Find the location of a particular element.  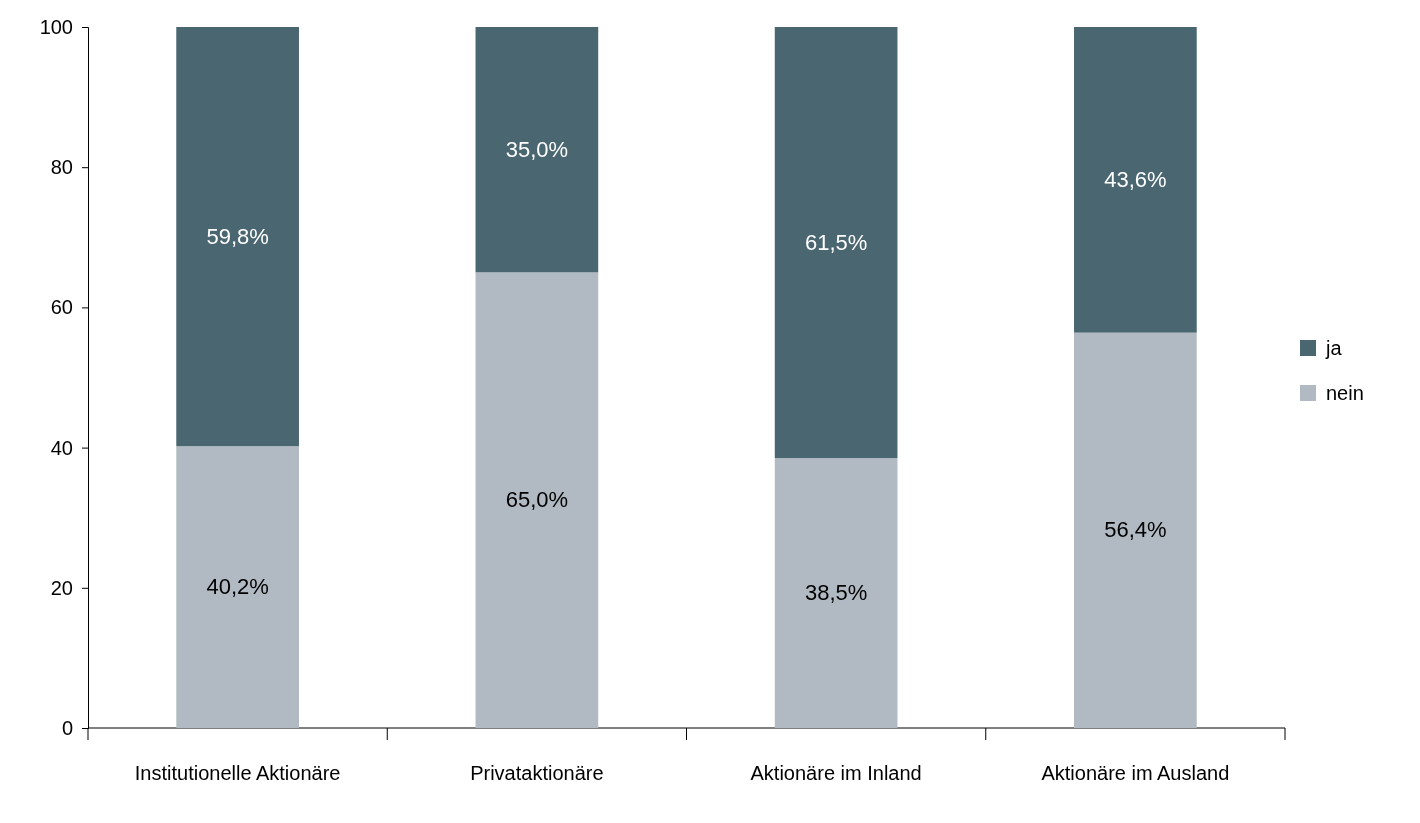

data-label: 43,6% is located at coordinates (1135, 179).